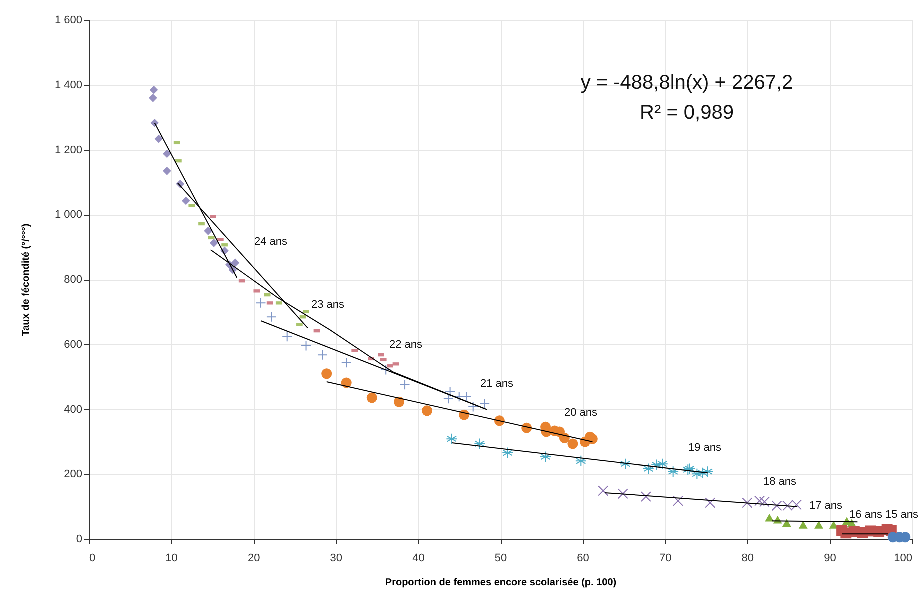  I want to click on x-tick-label: 40, so click(418, 558).